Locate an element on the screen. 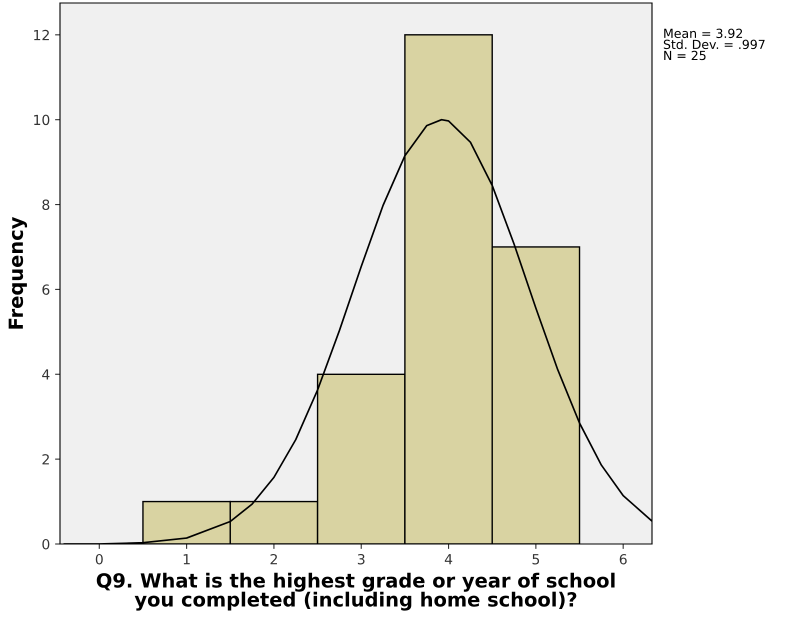 The image size is (786, 631). x-tick-label: 3 is located at coordinates (361, 559).